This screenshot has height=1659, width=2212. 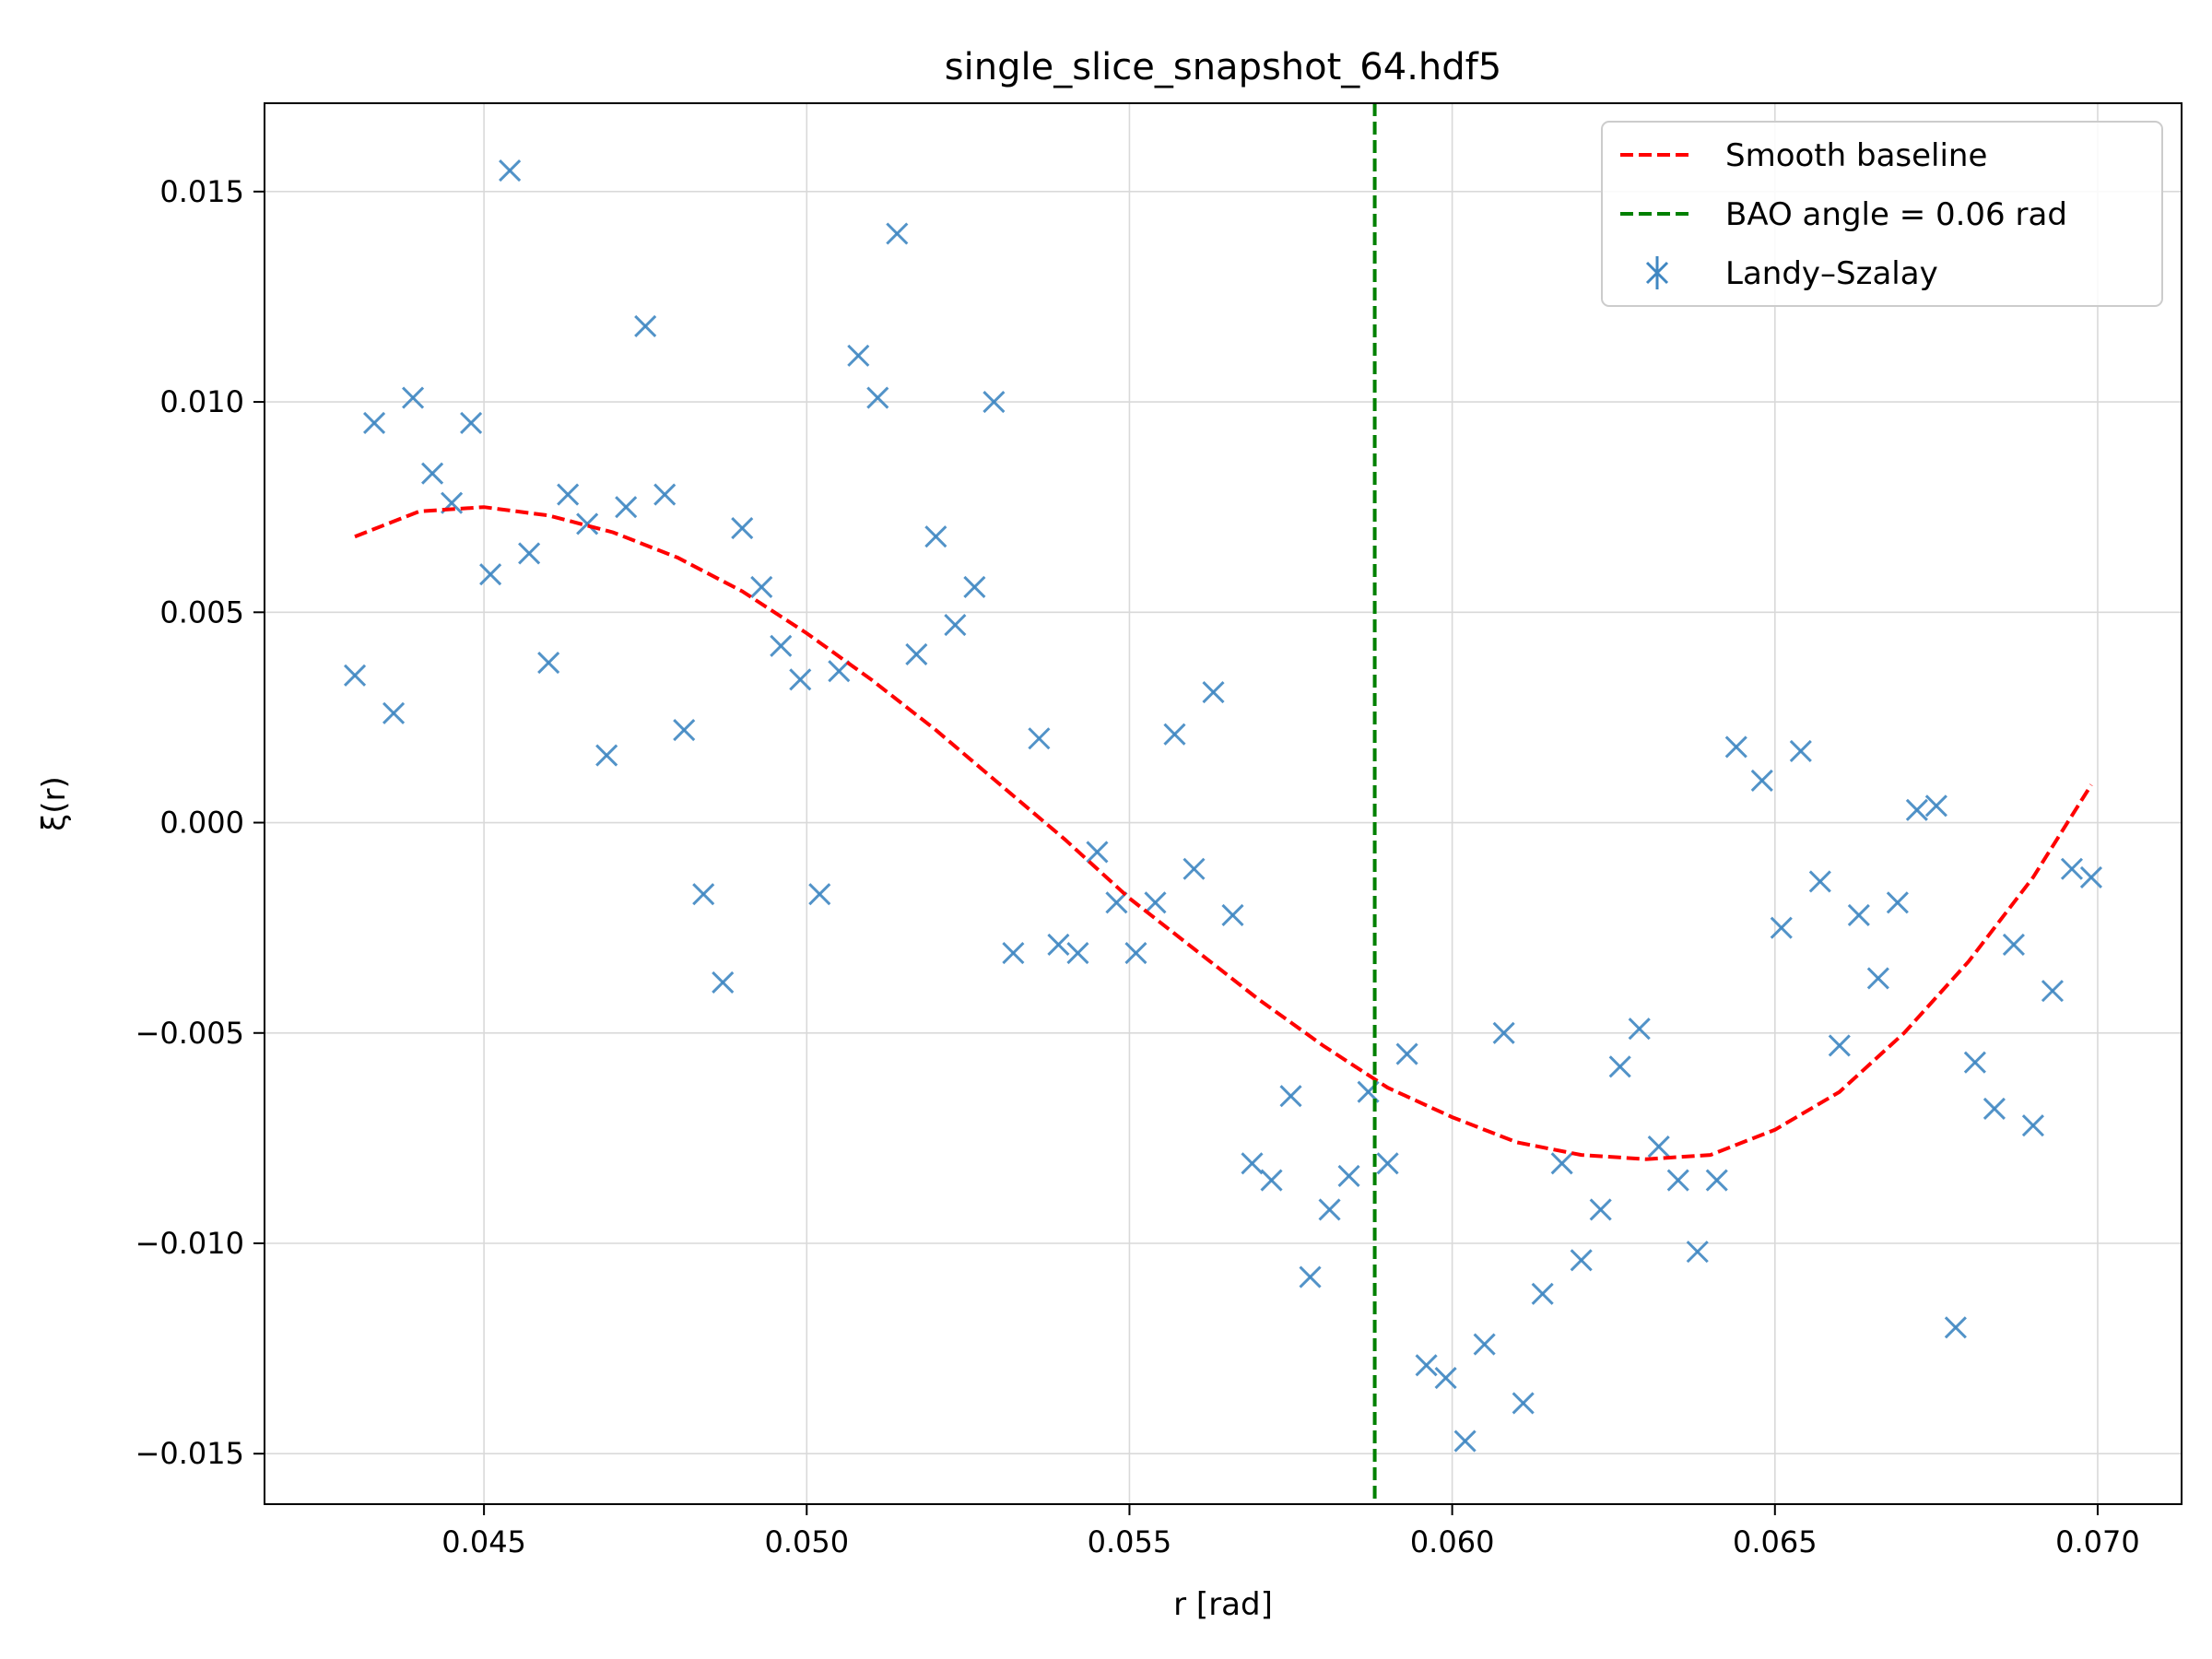 What do you see at coordinates (483, 1541) in the screenshot?
I see `x-tick-label-0: 0.045` at bounding box center [483, 1541].